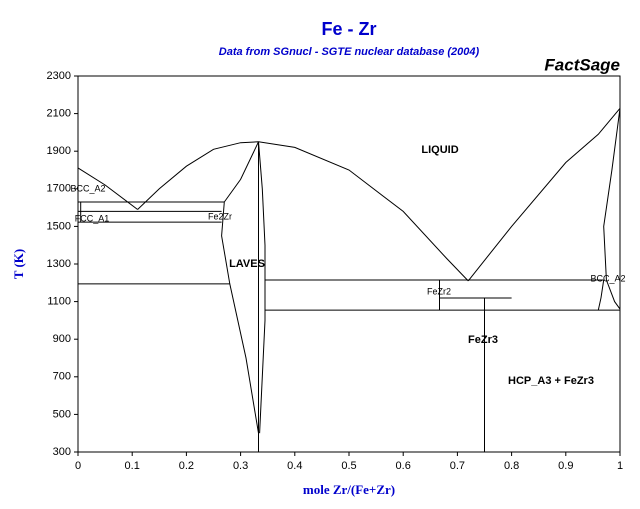  What do you see at coordinates (59, 189) in the screenshot?
I see `y-tick-label: 1700` at bounding box center [59, 189].